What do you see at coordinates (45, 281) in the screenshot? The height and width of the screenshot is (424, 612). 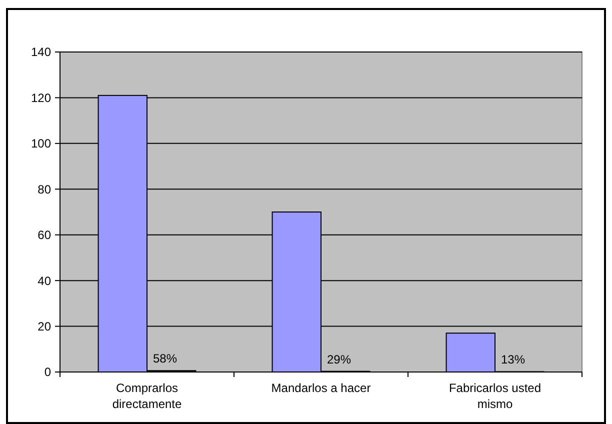 I see `y-tick-label: 40` at bounding box center [45, 281].